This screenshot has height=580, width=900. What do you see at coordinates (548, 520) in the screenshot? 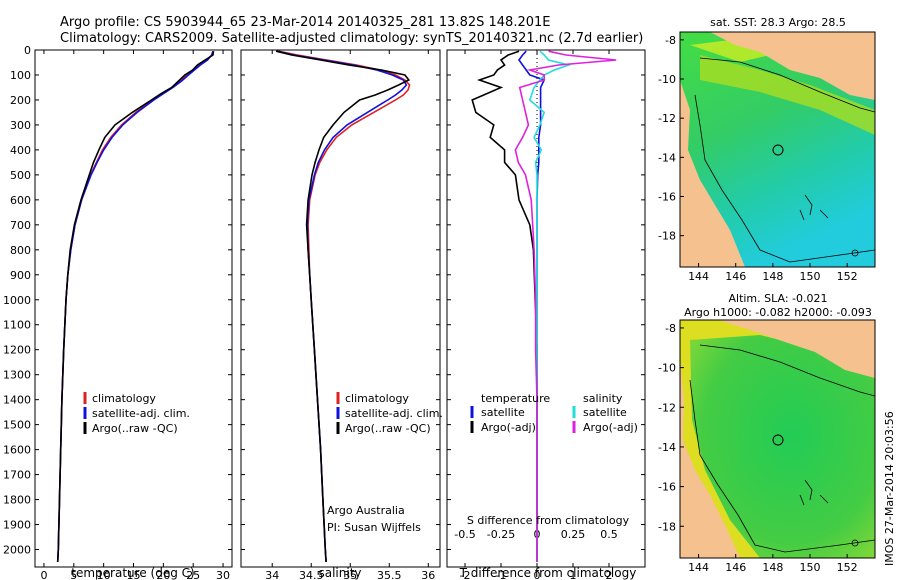
I see `difference-xlabel-top: S difference from climatology` at bounding box center [548, 520].